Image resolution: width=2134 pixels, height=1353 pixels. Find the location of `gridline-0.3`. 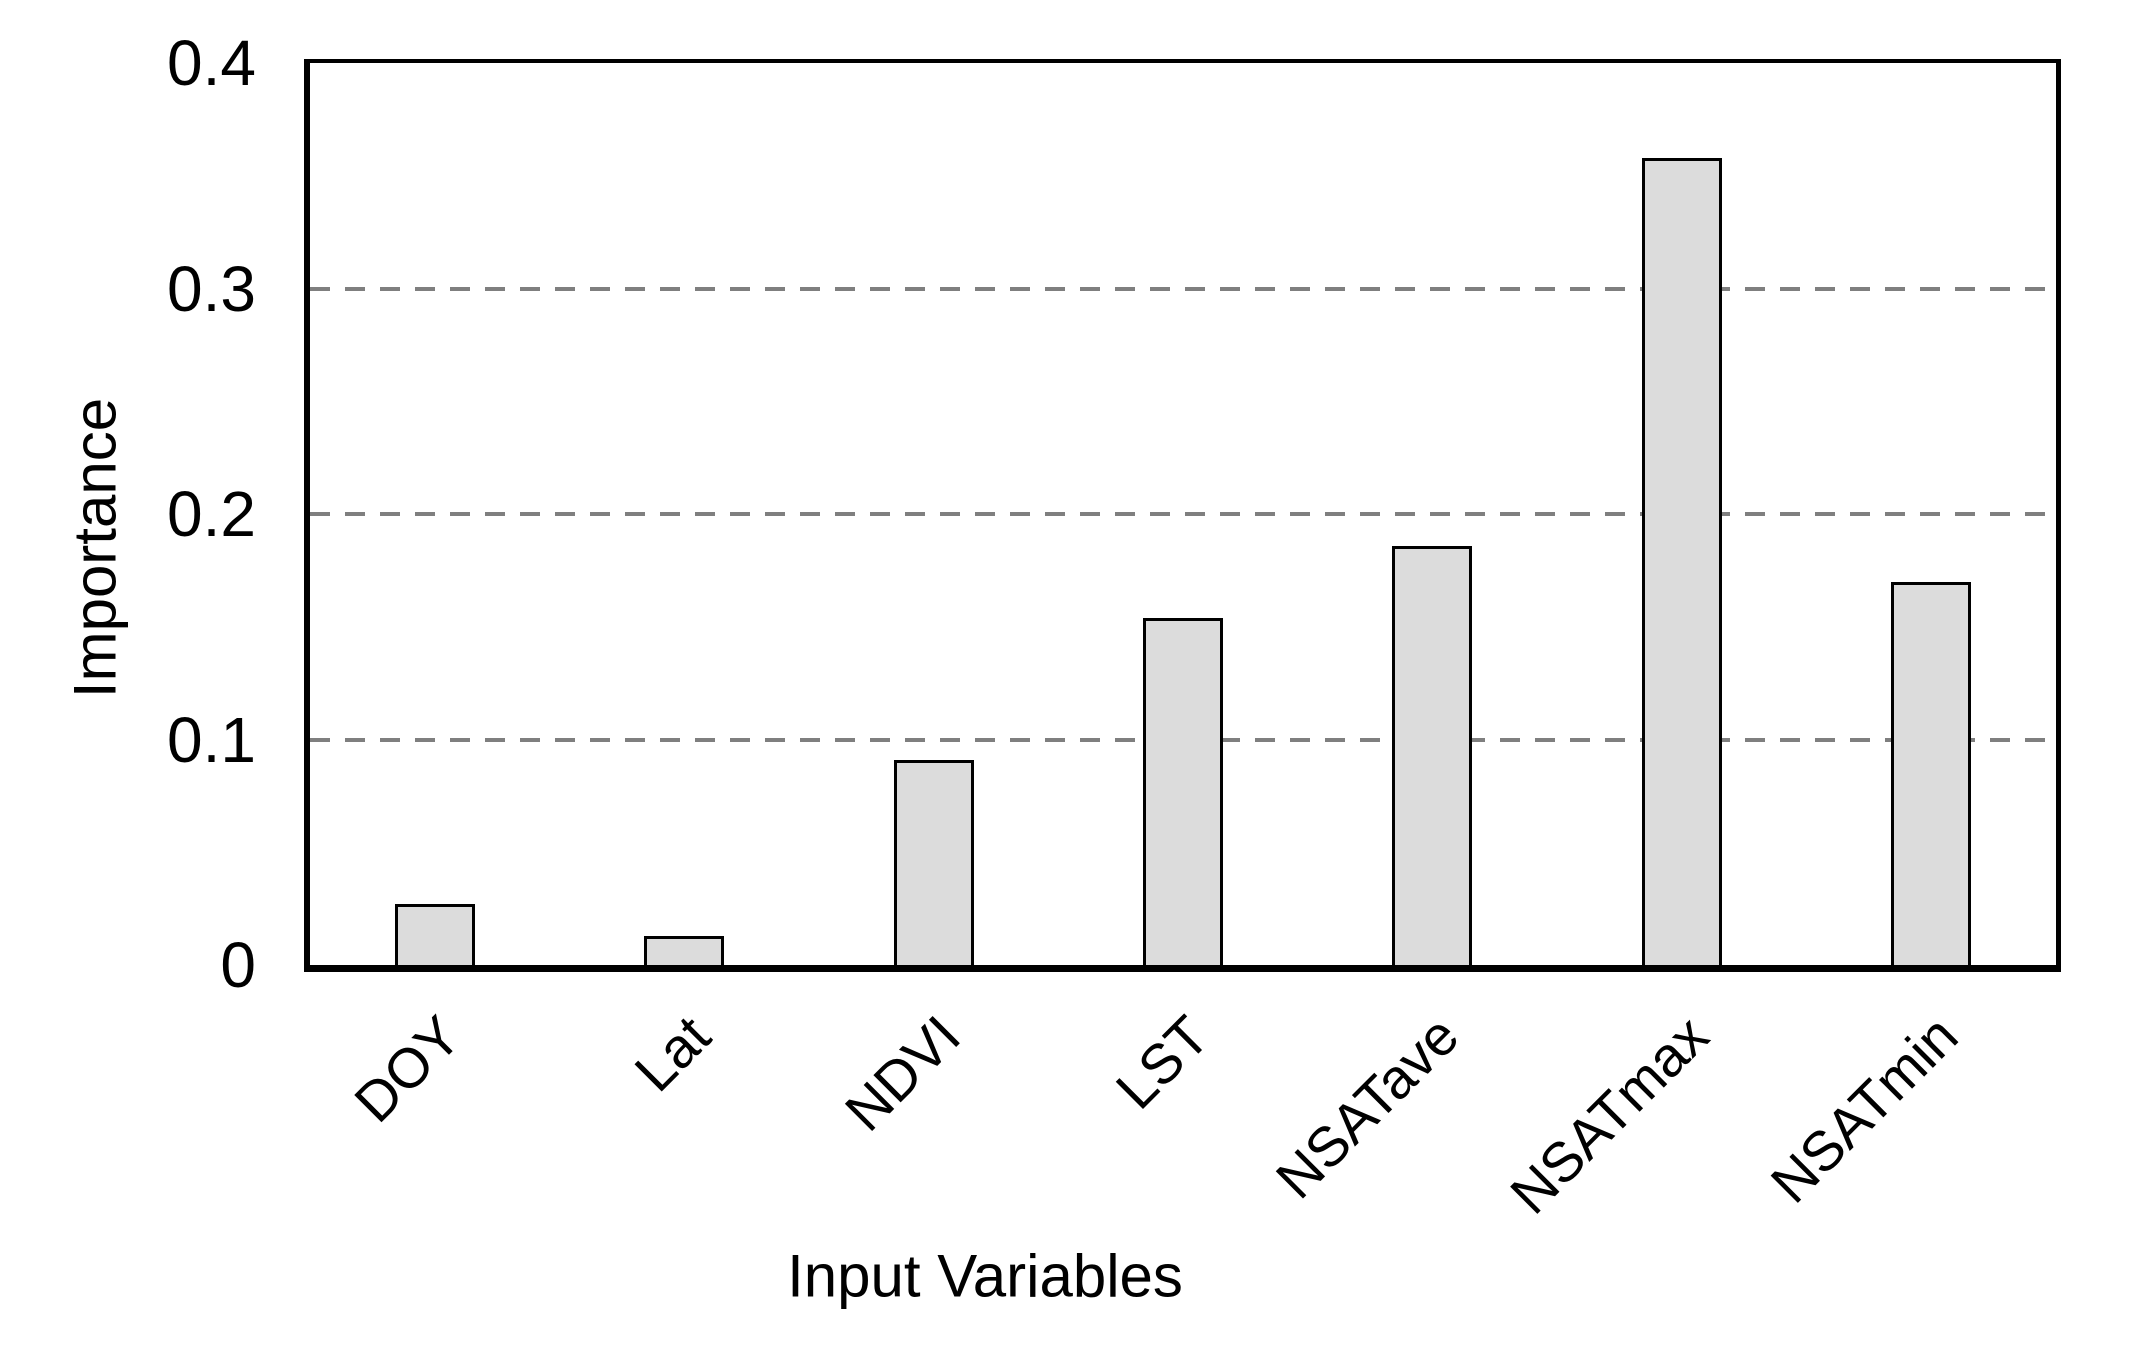

gridline-0.3 is located at coordinates (1183, 288).